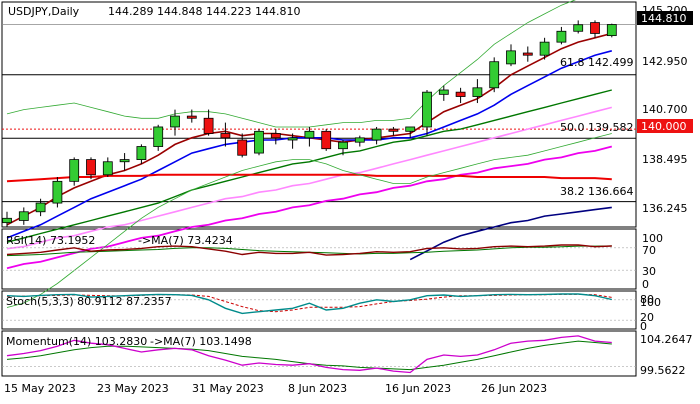 Image resolution: width=700 pixels, height=404 pixels. What do you see at coordinates (418, 388) in the screenshot?
I see `x-label-5: 16 Jun 2023` at bounding box center [418, 388].